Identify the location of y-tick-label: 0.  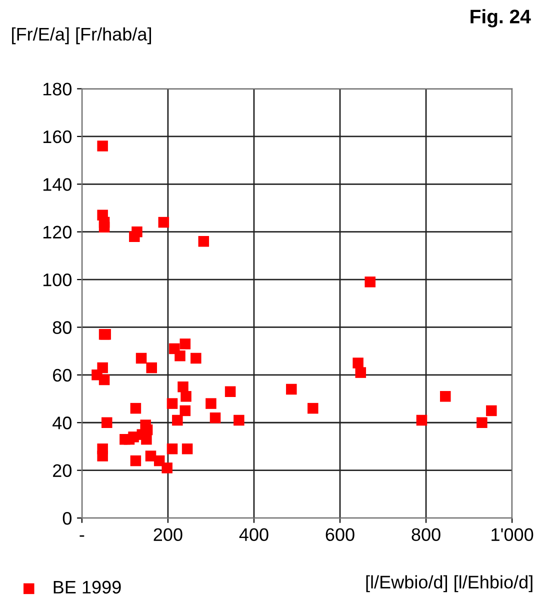
(67, 518).